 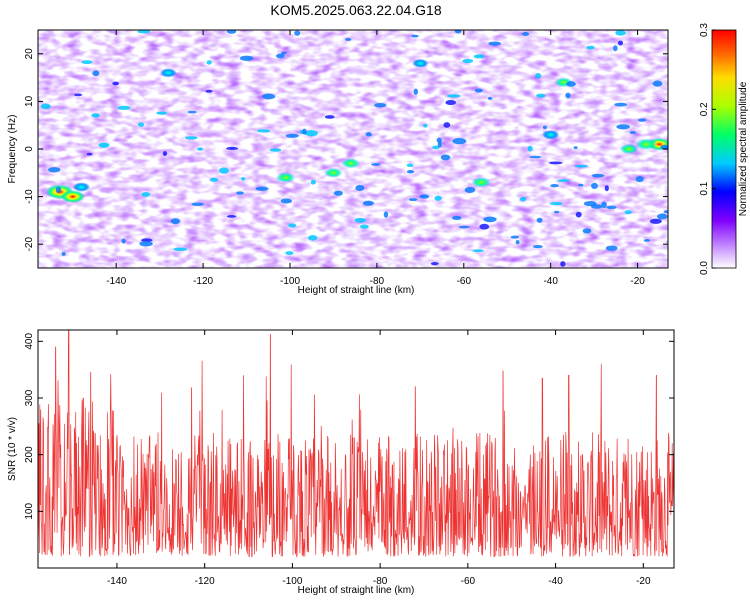 What do you see at coordinates (468, 581) in the screenshot?
I see `snr-x-tick-label: -60` at bounding box center [468, 581].